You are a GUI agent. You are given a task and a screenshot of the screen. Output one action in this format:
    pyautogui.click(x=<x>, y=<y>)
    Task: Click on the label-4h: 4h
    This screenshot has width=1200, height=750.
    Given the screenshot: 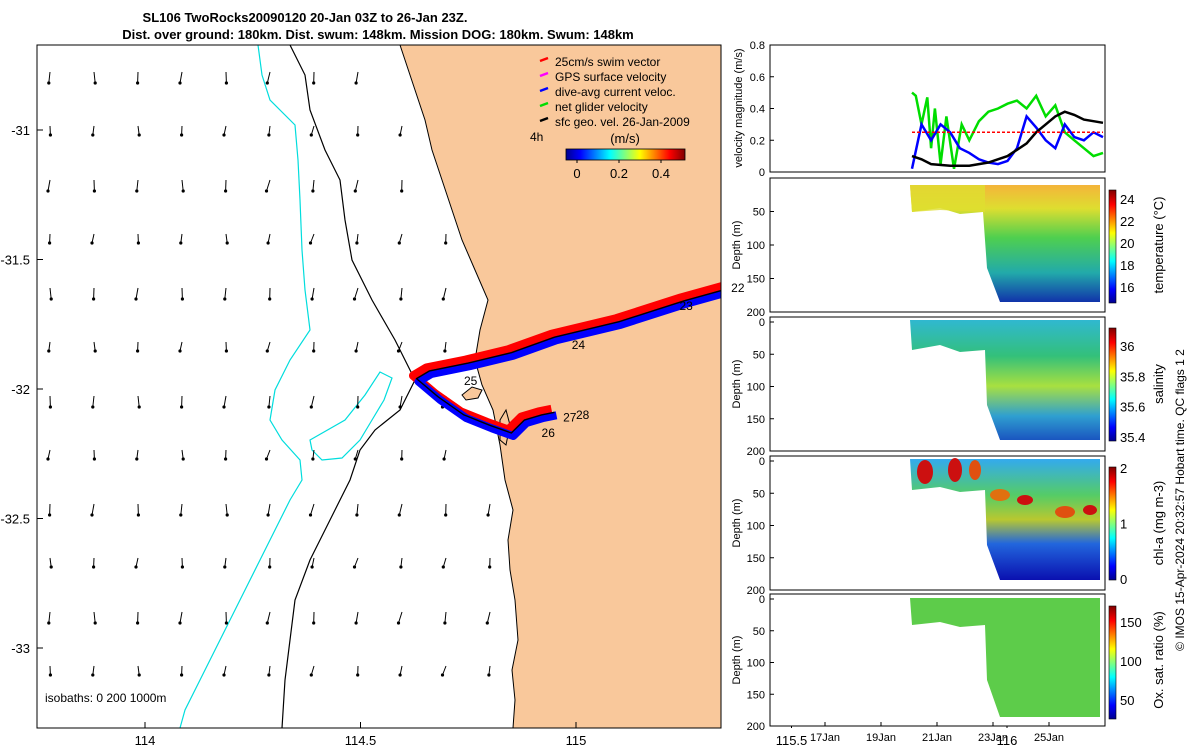 What is the action you would take?
    pyautogui.click(x=536, y=137)
    